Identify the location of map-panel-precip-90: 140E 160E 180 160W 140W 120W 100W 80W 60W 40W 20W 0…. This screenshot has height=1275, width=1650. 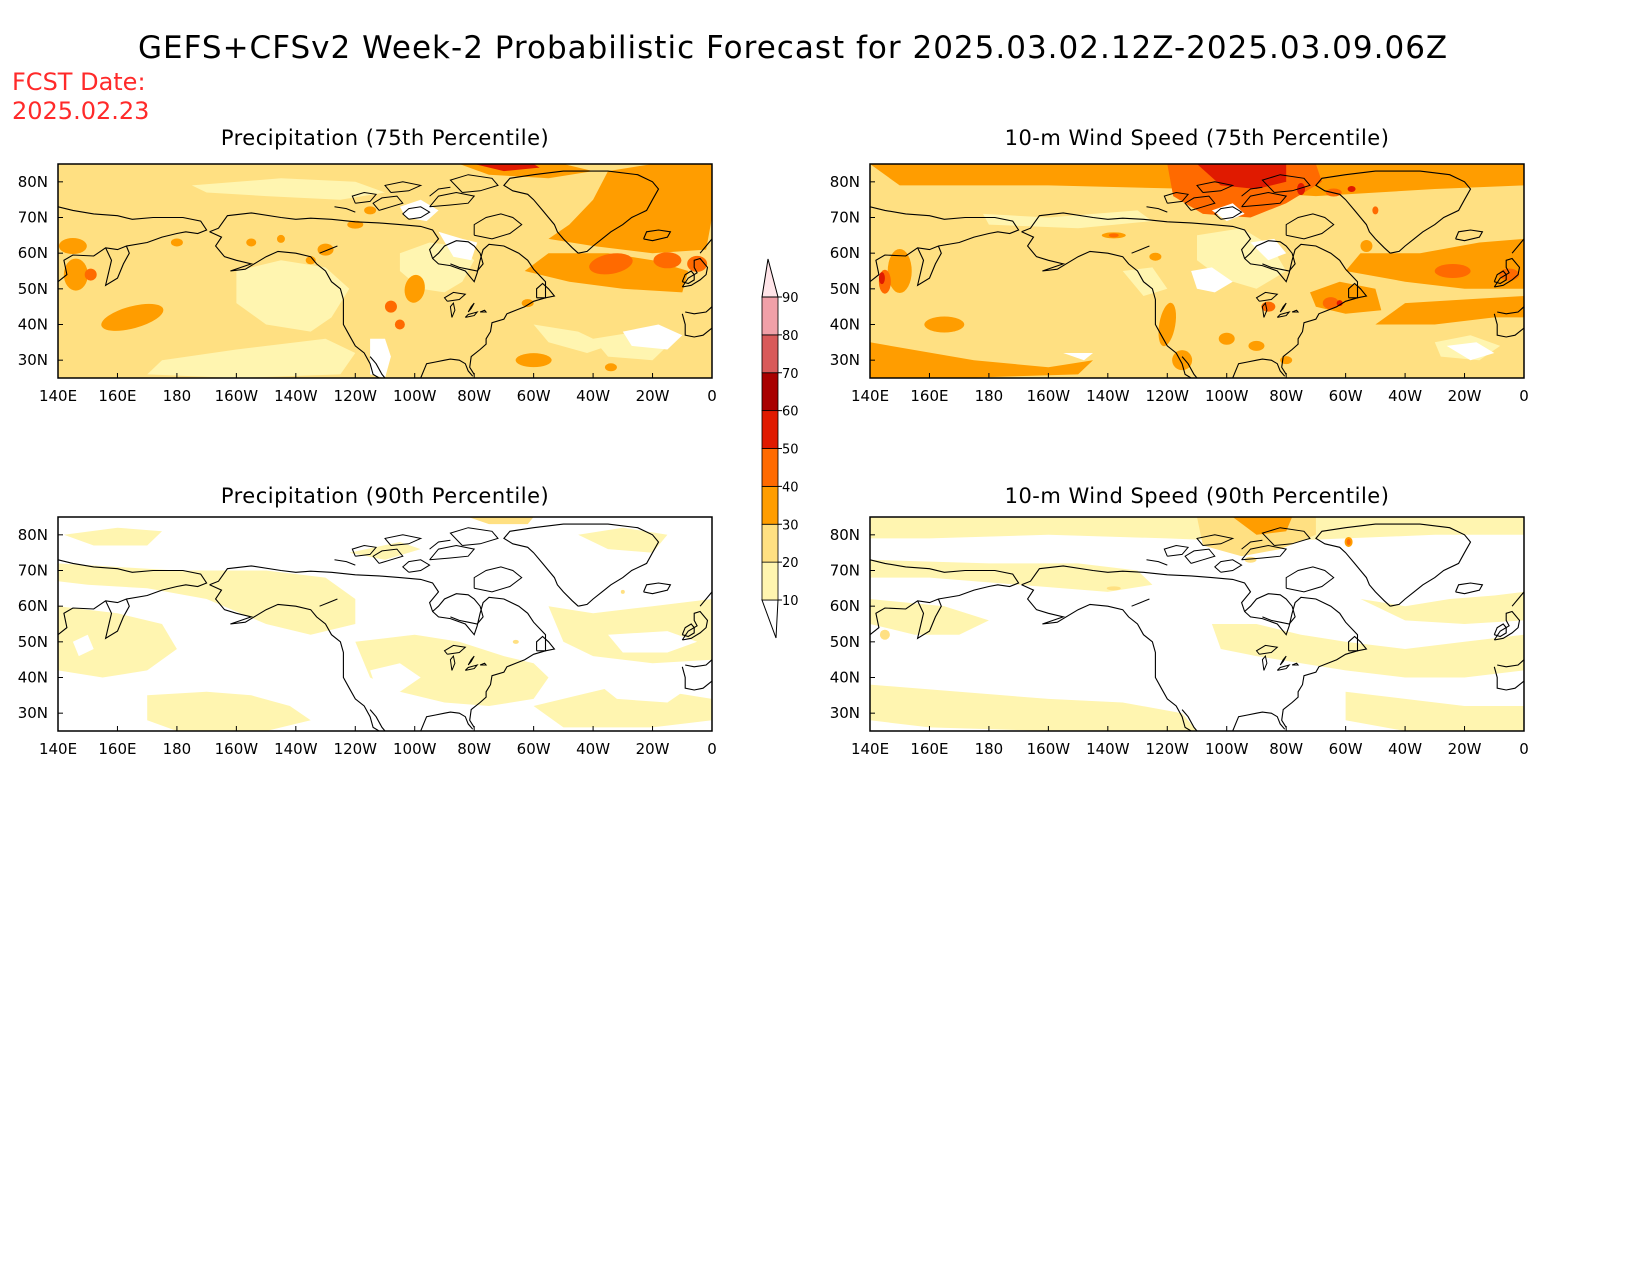
(367, 637).